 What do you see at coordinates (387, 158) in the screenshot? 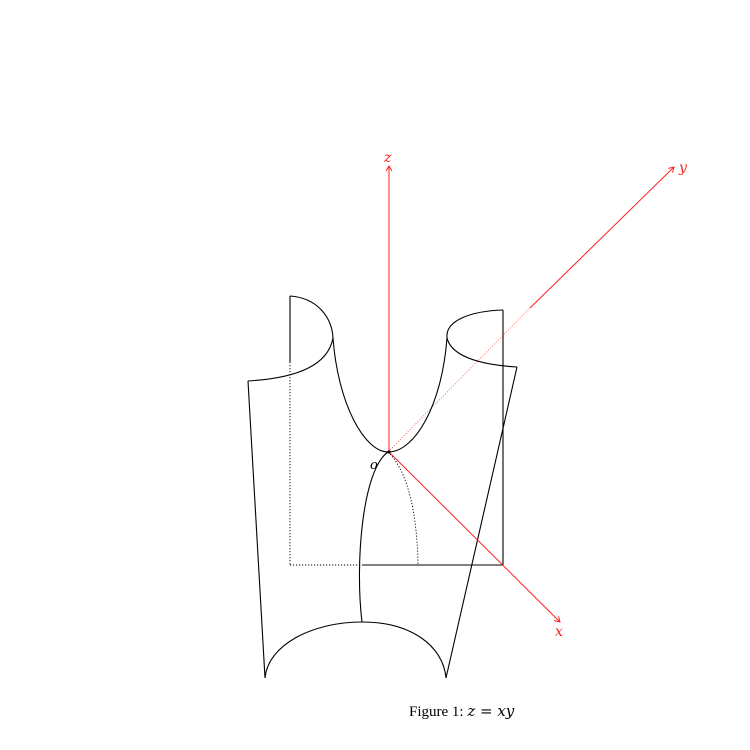
I see `z-axis-label: z` at bounding box center [387, 158].